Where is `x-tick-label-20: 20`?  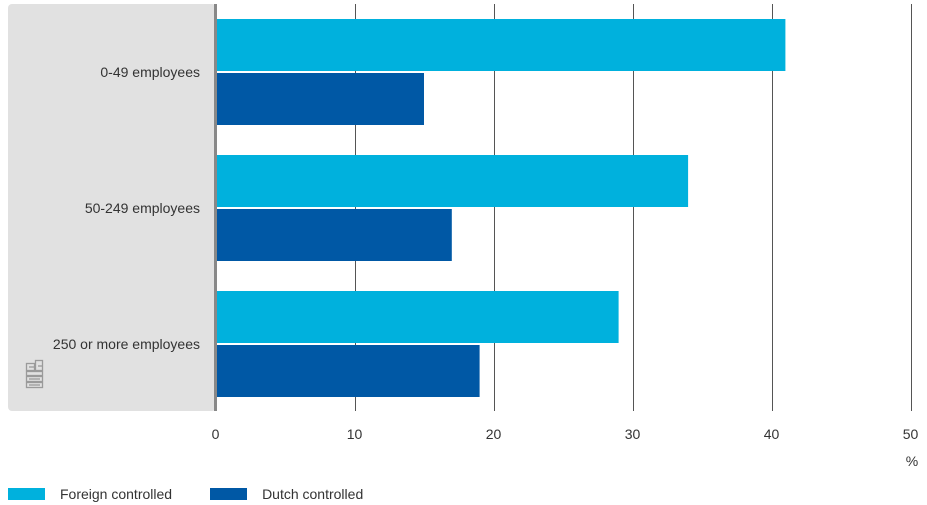
x-tick-label-20: 20 is located at coordinates (494, 434).